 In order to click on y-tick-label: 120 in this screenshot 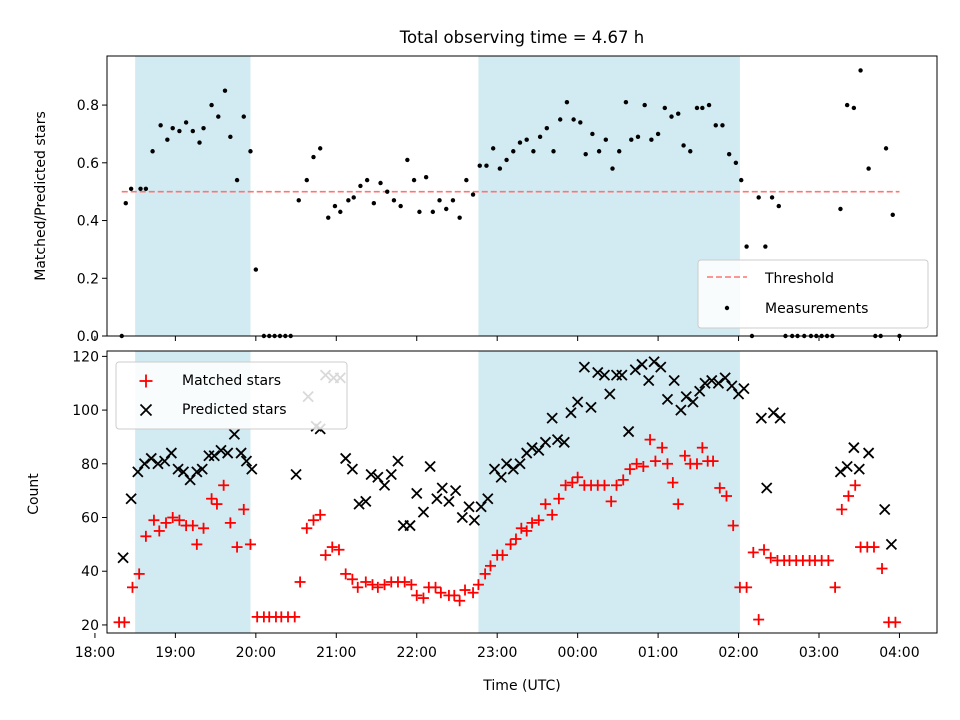, I will do `click(85, 357)`.